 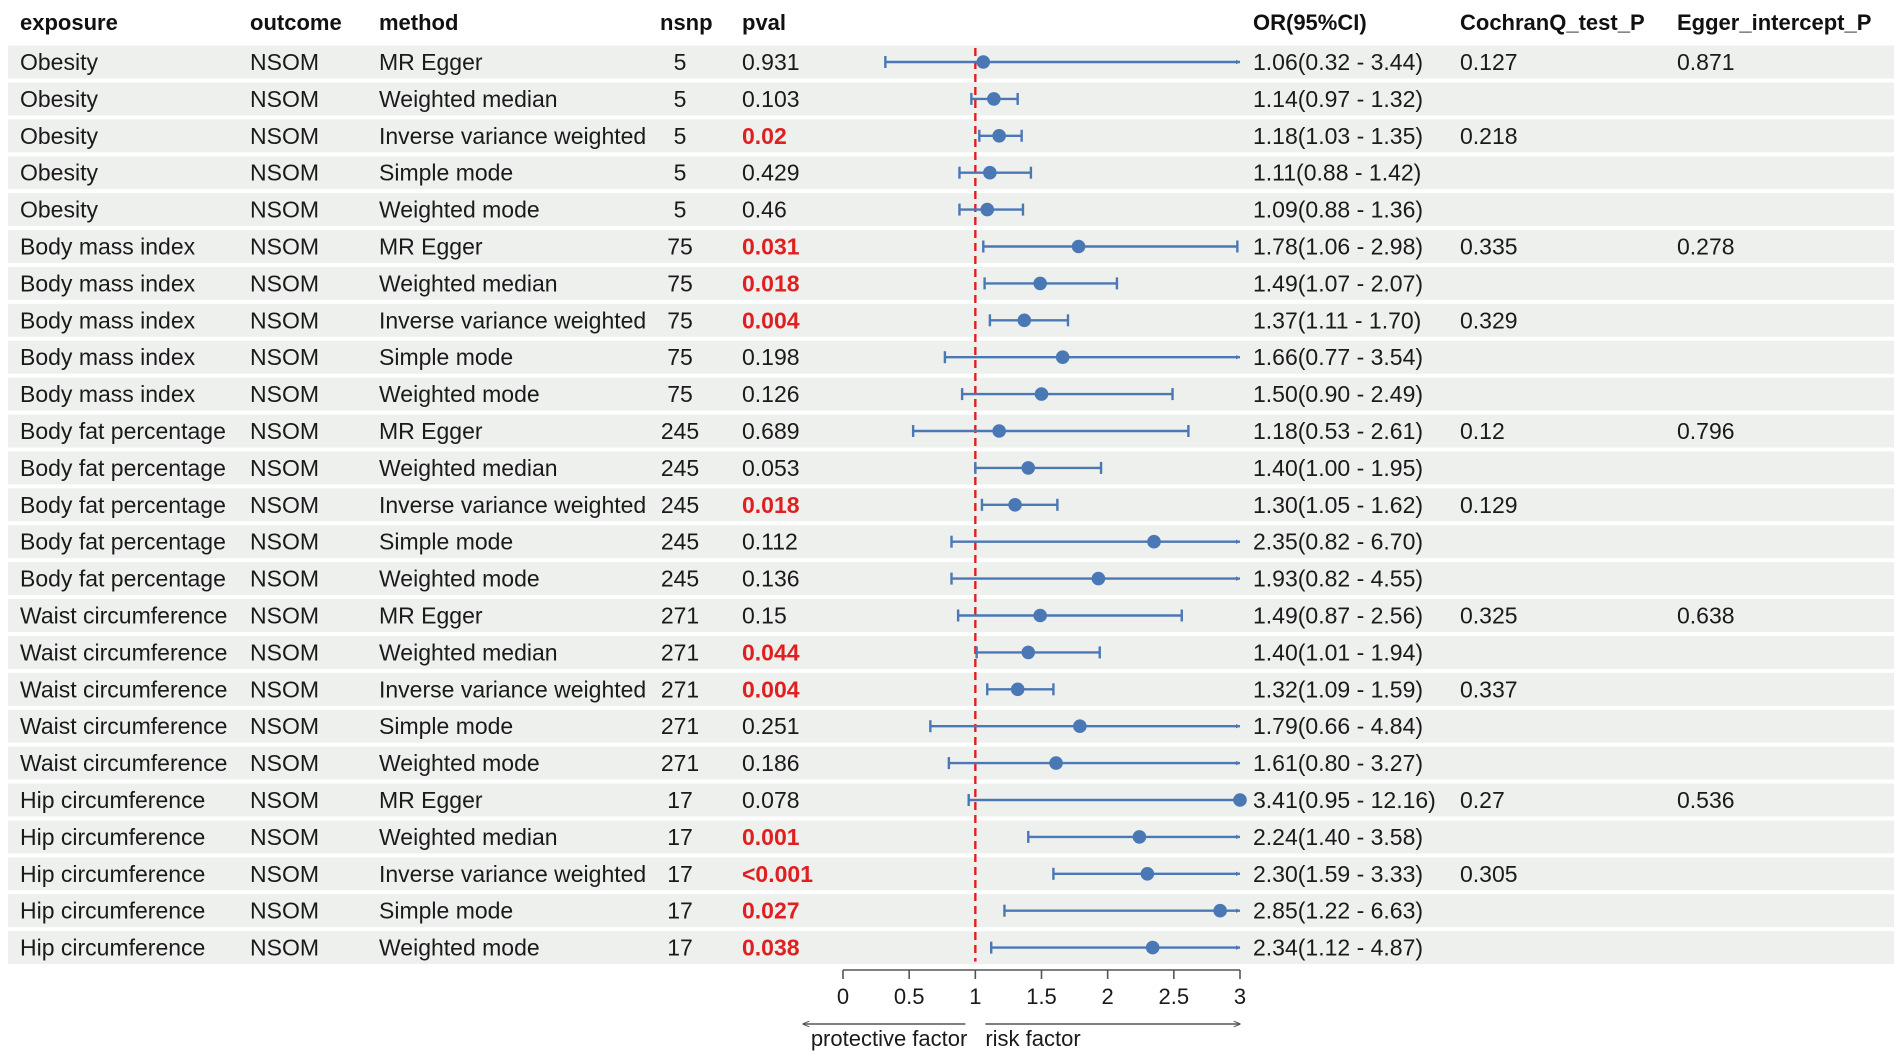 What do you see at coordinates (1338, 468) in the screenshot?
I see `cell-or-ci: 1.40(1.00 - 1.95)` at bounding box center [1338, 468].